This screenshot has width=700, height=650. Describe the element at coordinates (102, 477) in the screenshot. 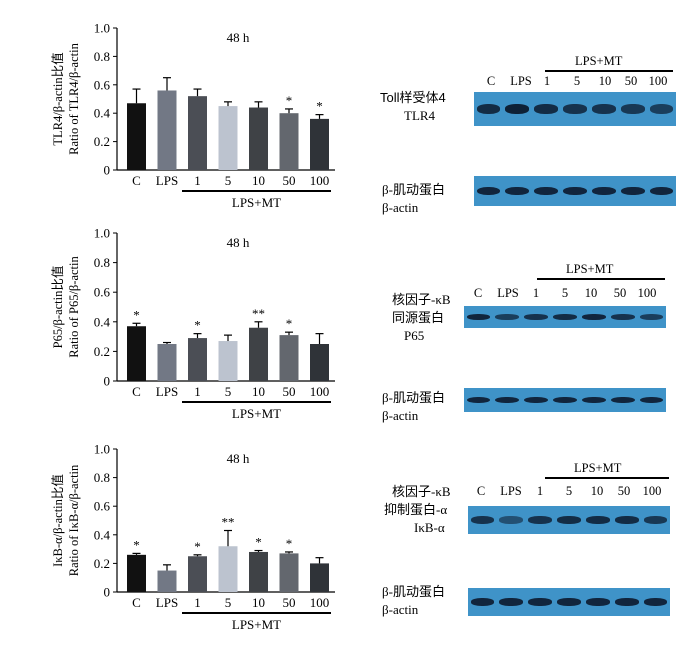

I see `y-tick-label: 0.8` at that location.